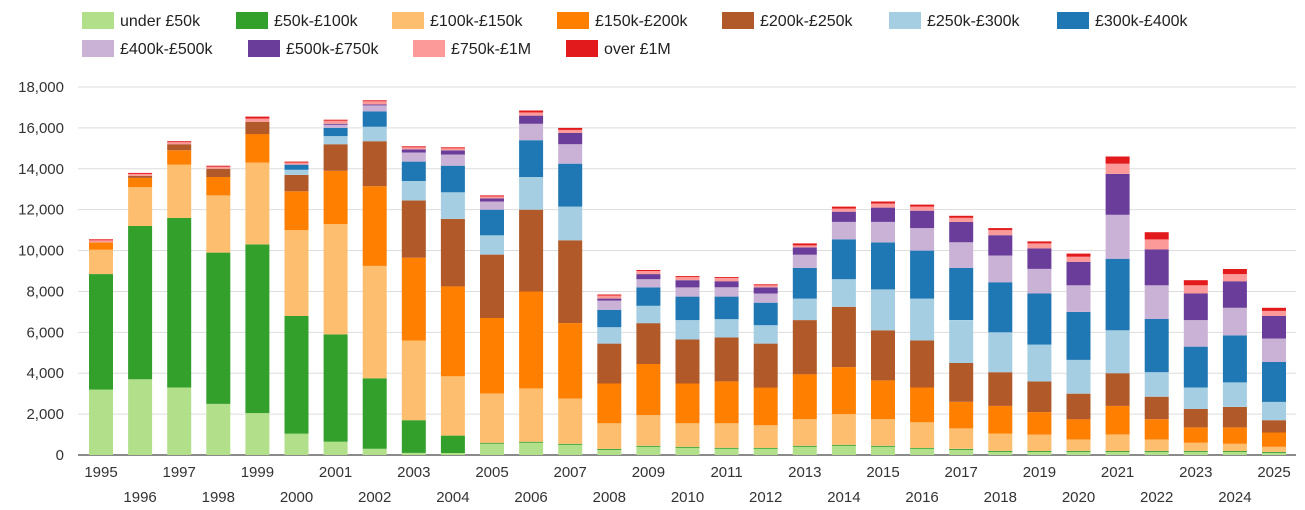 The width and height of the screenshot is (1305, 510). Describe the element at coordinates (1234, 497) in the screenshot. I see `x-tick-label: 2024` at that location.